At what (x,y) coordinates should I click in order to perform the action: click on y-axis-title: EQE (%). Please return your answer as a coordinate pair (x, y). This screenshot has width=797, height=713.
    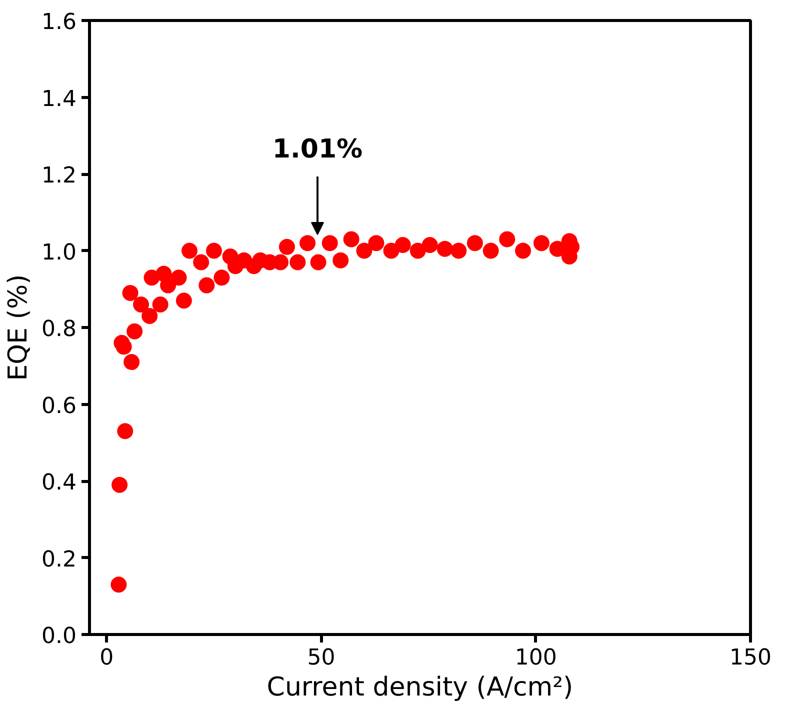
    Looking at the image, I should click on (19, 327).